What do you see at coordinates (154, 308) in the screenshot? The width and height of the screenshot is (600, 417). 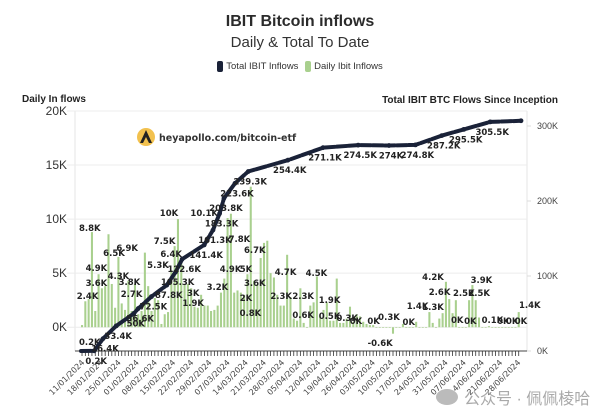 I see `line-data-label: 72.5K` at bounding box center [154, 308].